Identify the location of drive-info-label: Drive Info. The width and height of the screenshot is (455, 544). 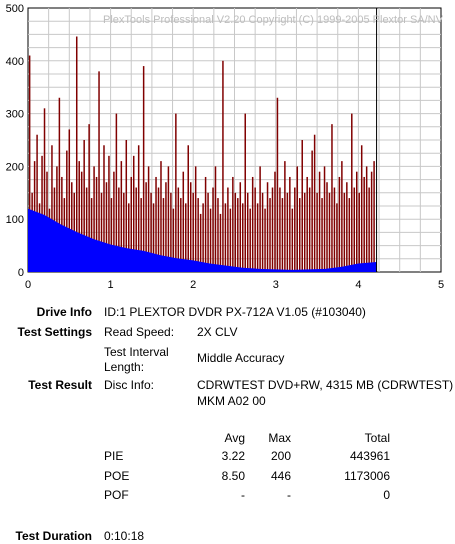
(64, 312).